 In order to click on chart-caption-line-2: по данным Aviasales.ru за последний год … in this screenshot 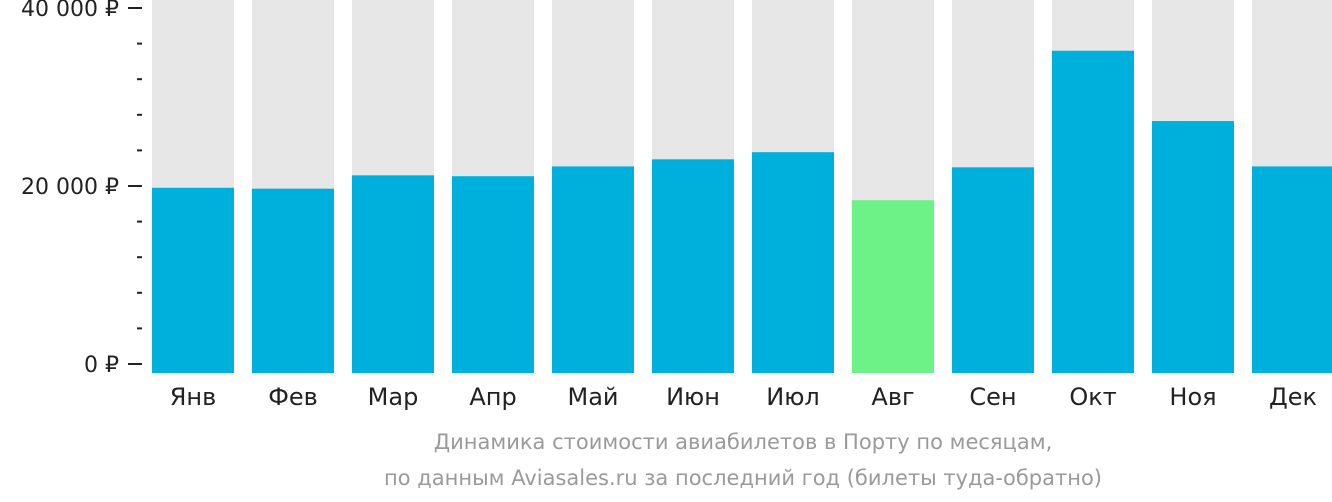, I will do `click(743, 478)`.